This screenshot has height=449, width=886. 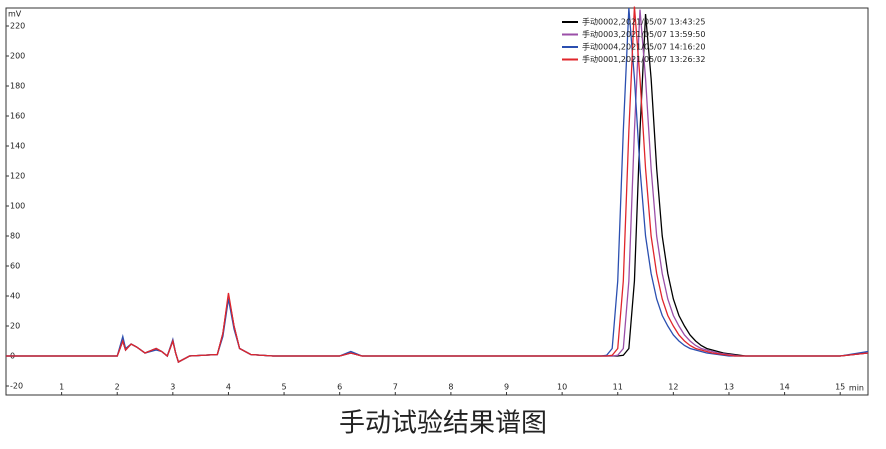 I want to click on y-tick-label: 120, so click(x=17, y=176).